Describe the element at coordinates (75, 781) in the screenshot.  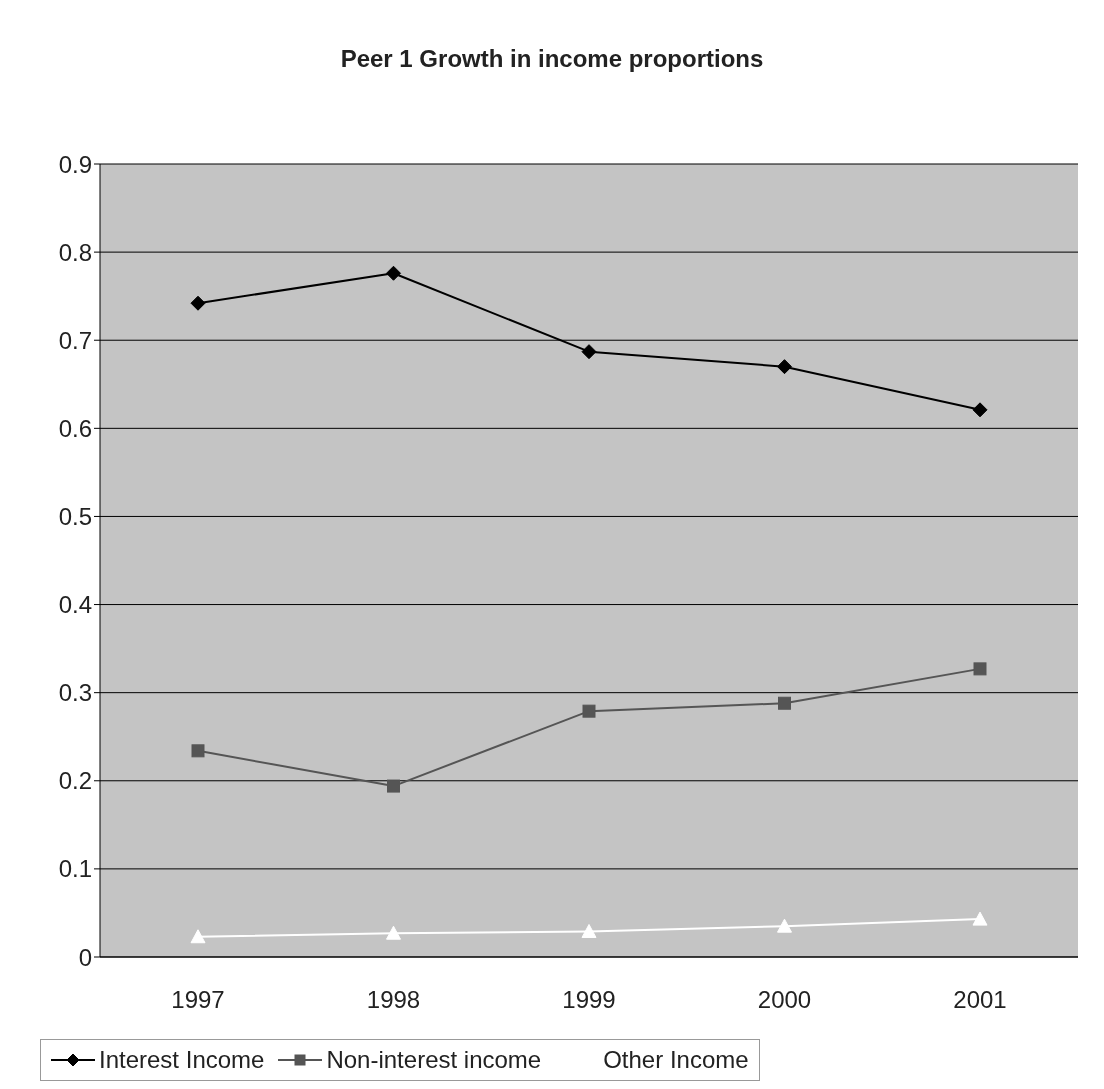
I see `y-tick-label: 0.2` at that location.